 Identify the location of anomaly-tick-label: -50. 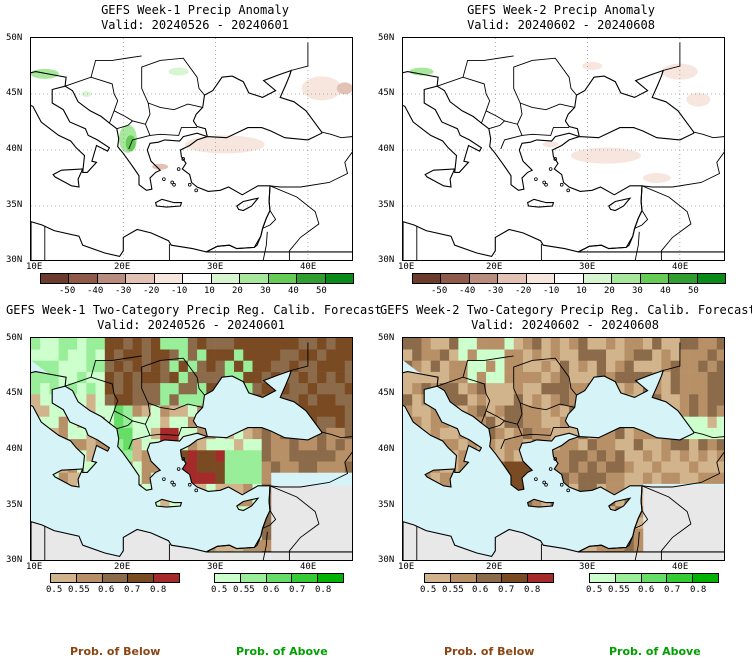
(439, 291).